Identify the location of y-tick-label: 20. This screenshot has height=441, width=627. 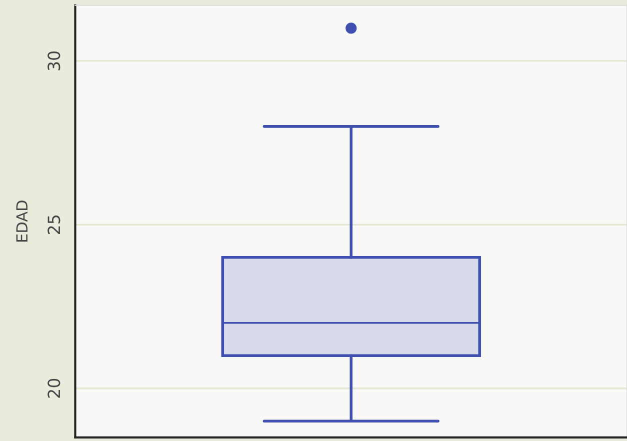
(54, 388).